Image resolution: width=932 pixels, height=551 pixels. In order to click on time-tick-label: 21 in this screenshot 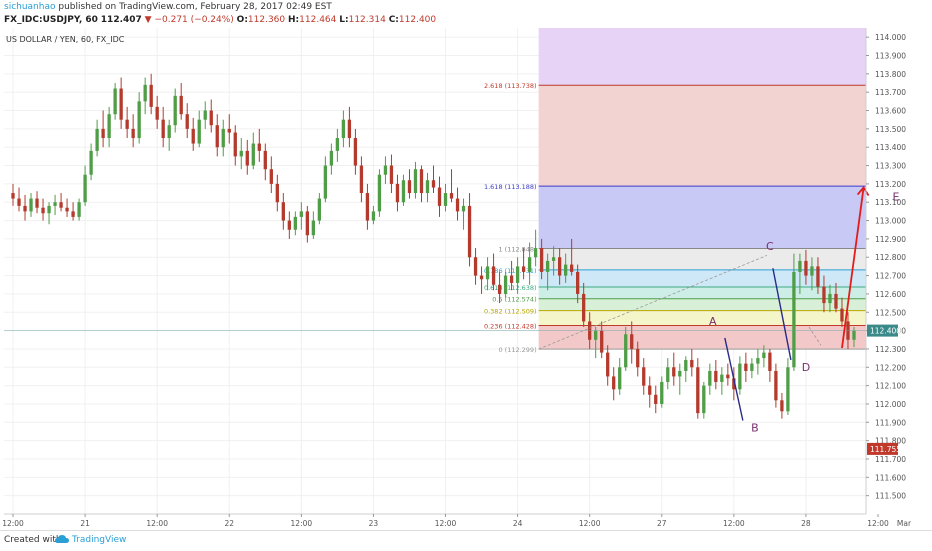, I will do `click(85, 523)`.